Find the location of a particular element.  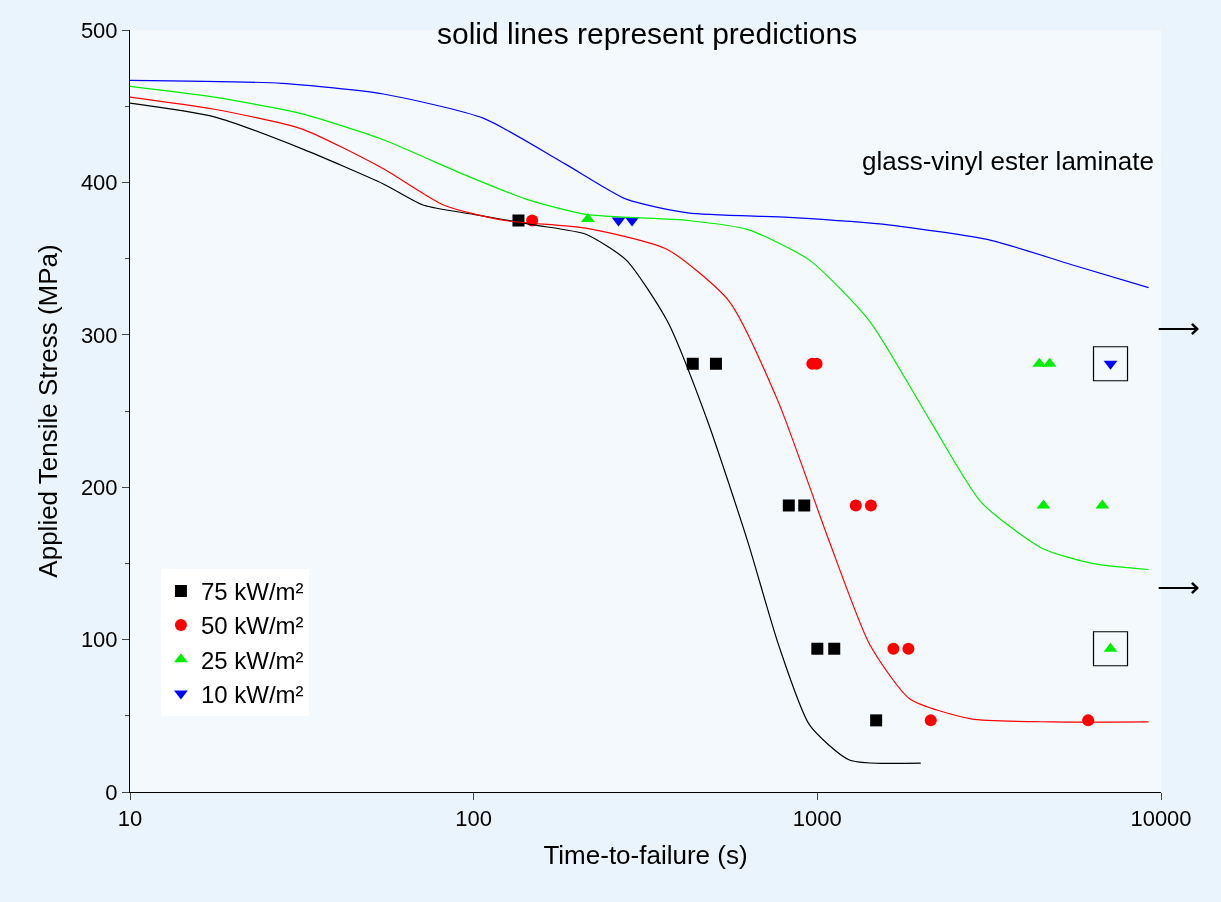

legend-label: 75 kW/m² is located at coordinates (252, 592).